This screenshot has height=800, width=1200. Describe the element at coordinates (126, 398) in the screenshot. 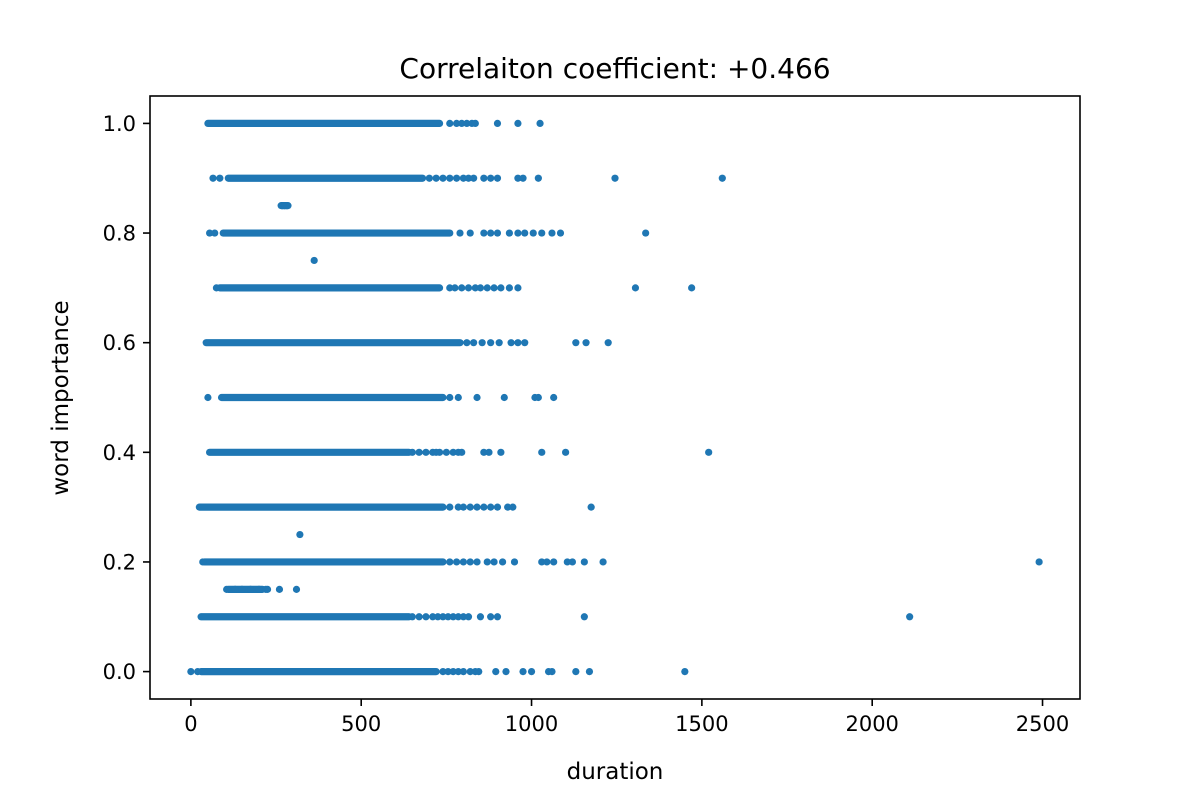

I see `y-axis: 0.0 0.2 0.4 0.6 0.8 1.0` at that location.